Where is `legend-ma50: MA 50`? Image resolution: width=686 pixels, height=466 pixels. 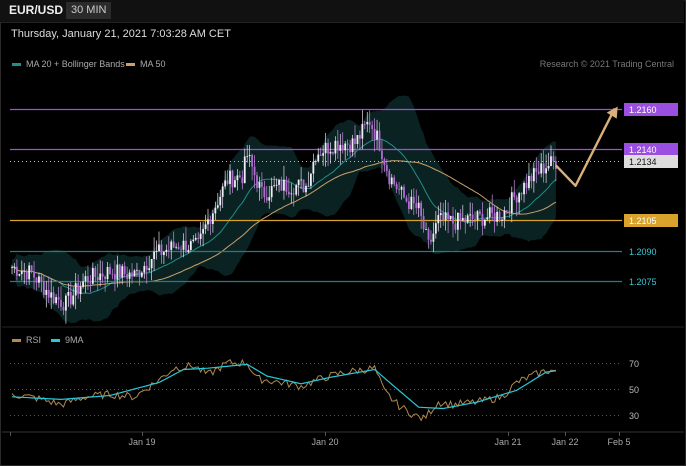
legend-ma50: MA 50 is located at coordinates (146, 64).